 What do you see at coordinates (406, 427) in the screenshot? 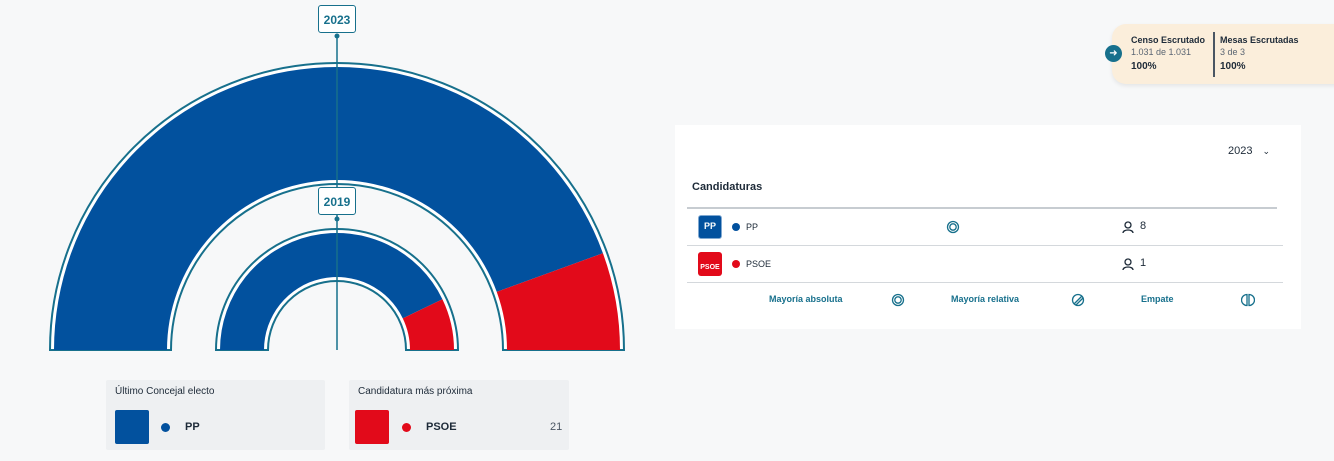
I see `next-candidate-dot` at bounding box center [406, 427].